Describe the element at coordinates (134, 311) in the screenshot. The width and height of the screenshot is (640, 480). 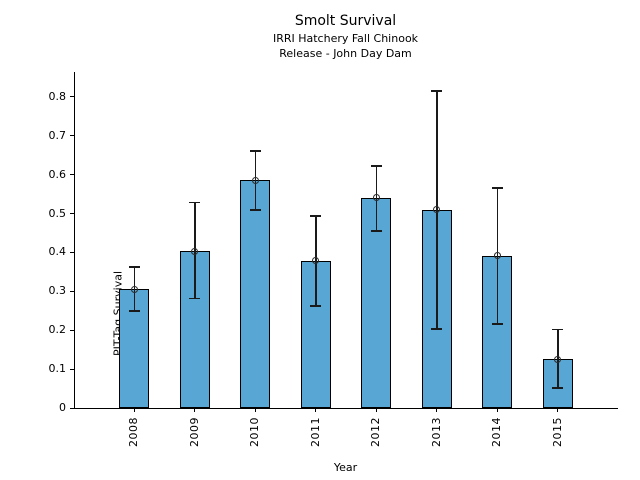
I see `error-bar-cap-low-2008` at that location.